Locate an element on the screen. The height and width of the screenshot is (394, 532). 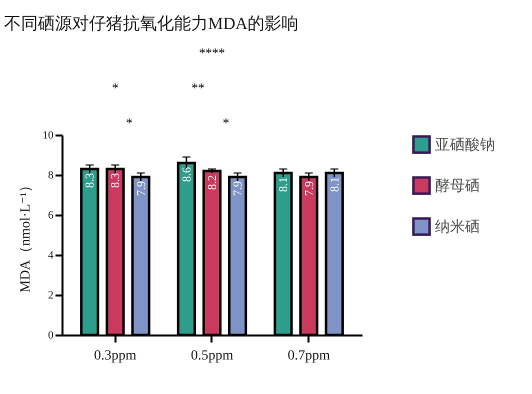
legend-label: 酵母硒 is located at coordinates (457, 186).